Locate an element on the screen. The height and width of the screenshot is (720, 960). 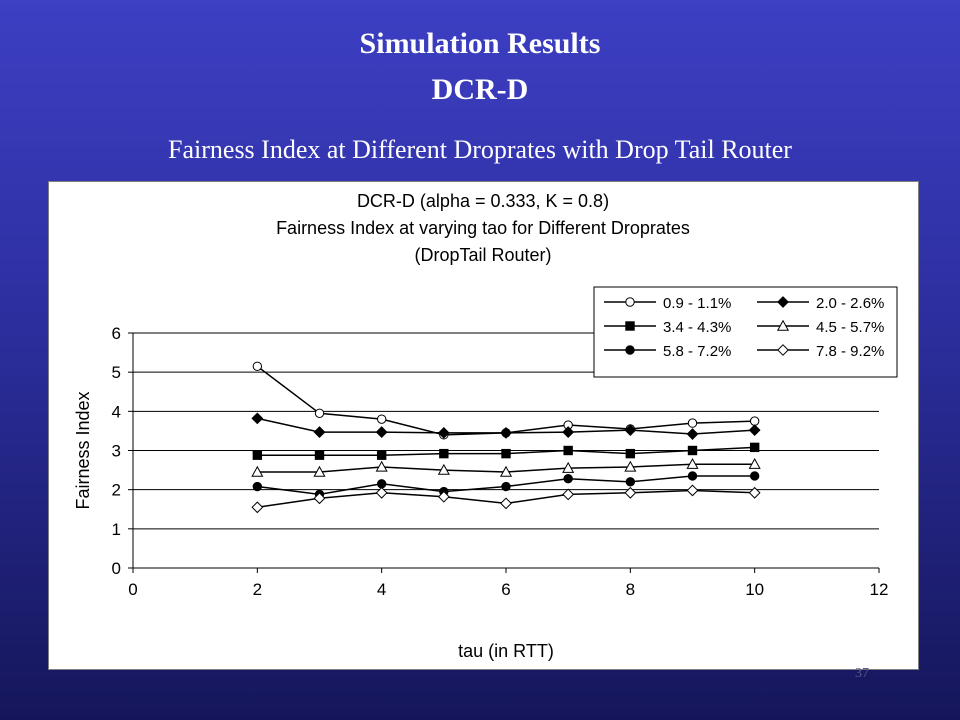
chart-title-line: DCR-D (alpha = 0.333, K = 0.8) is located at coordinates (483, 201).